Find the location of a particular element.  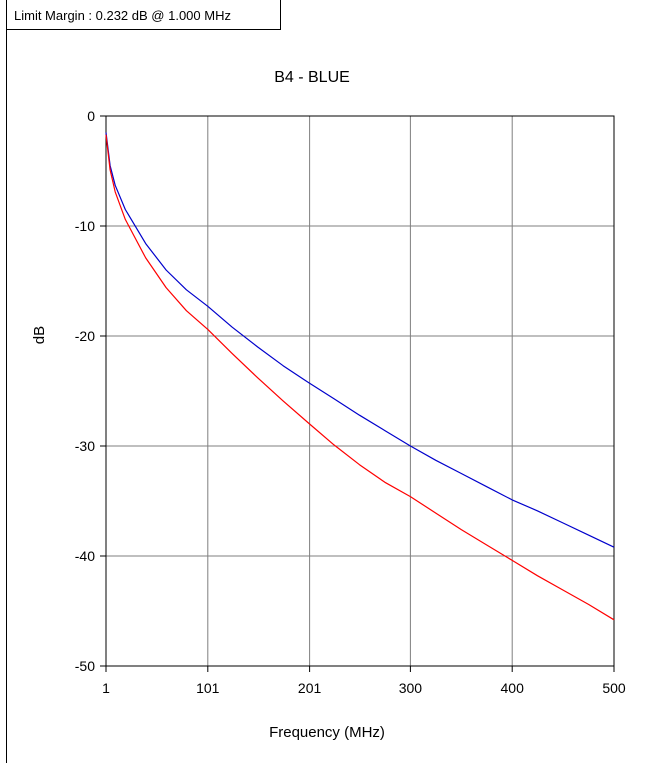

chart-title: B4 - BLUE is located at coordinates (312, 77).